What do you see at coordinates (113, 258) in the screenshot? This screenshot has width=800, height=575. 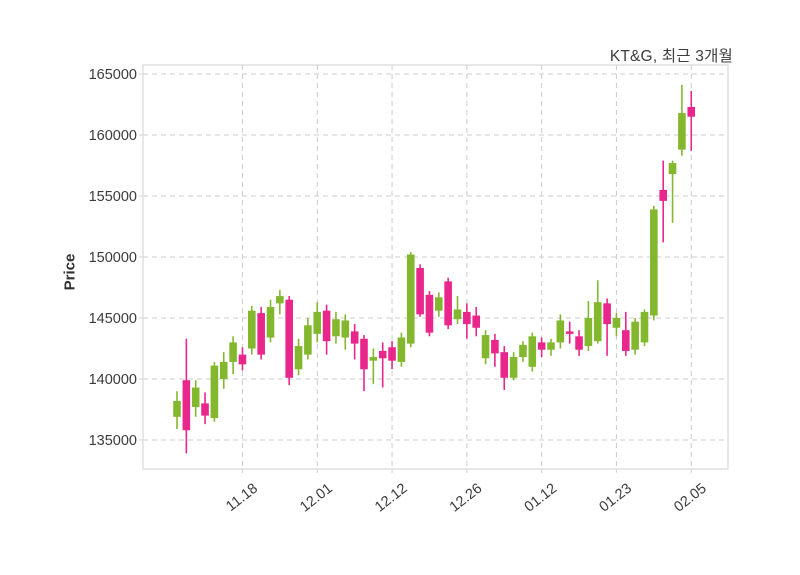 I see `y-tick-label: 150000` at bounding box center [113, 258].